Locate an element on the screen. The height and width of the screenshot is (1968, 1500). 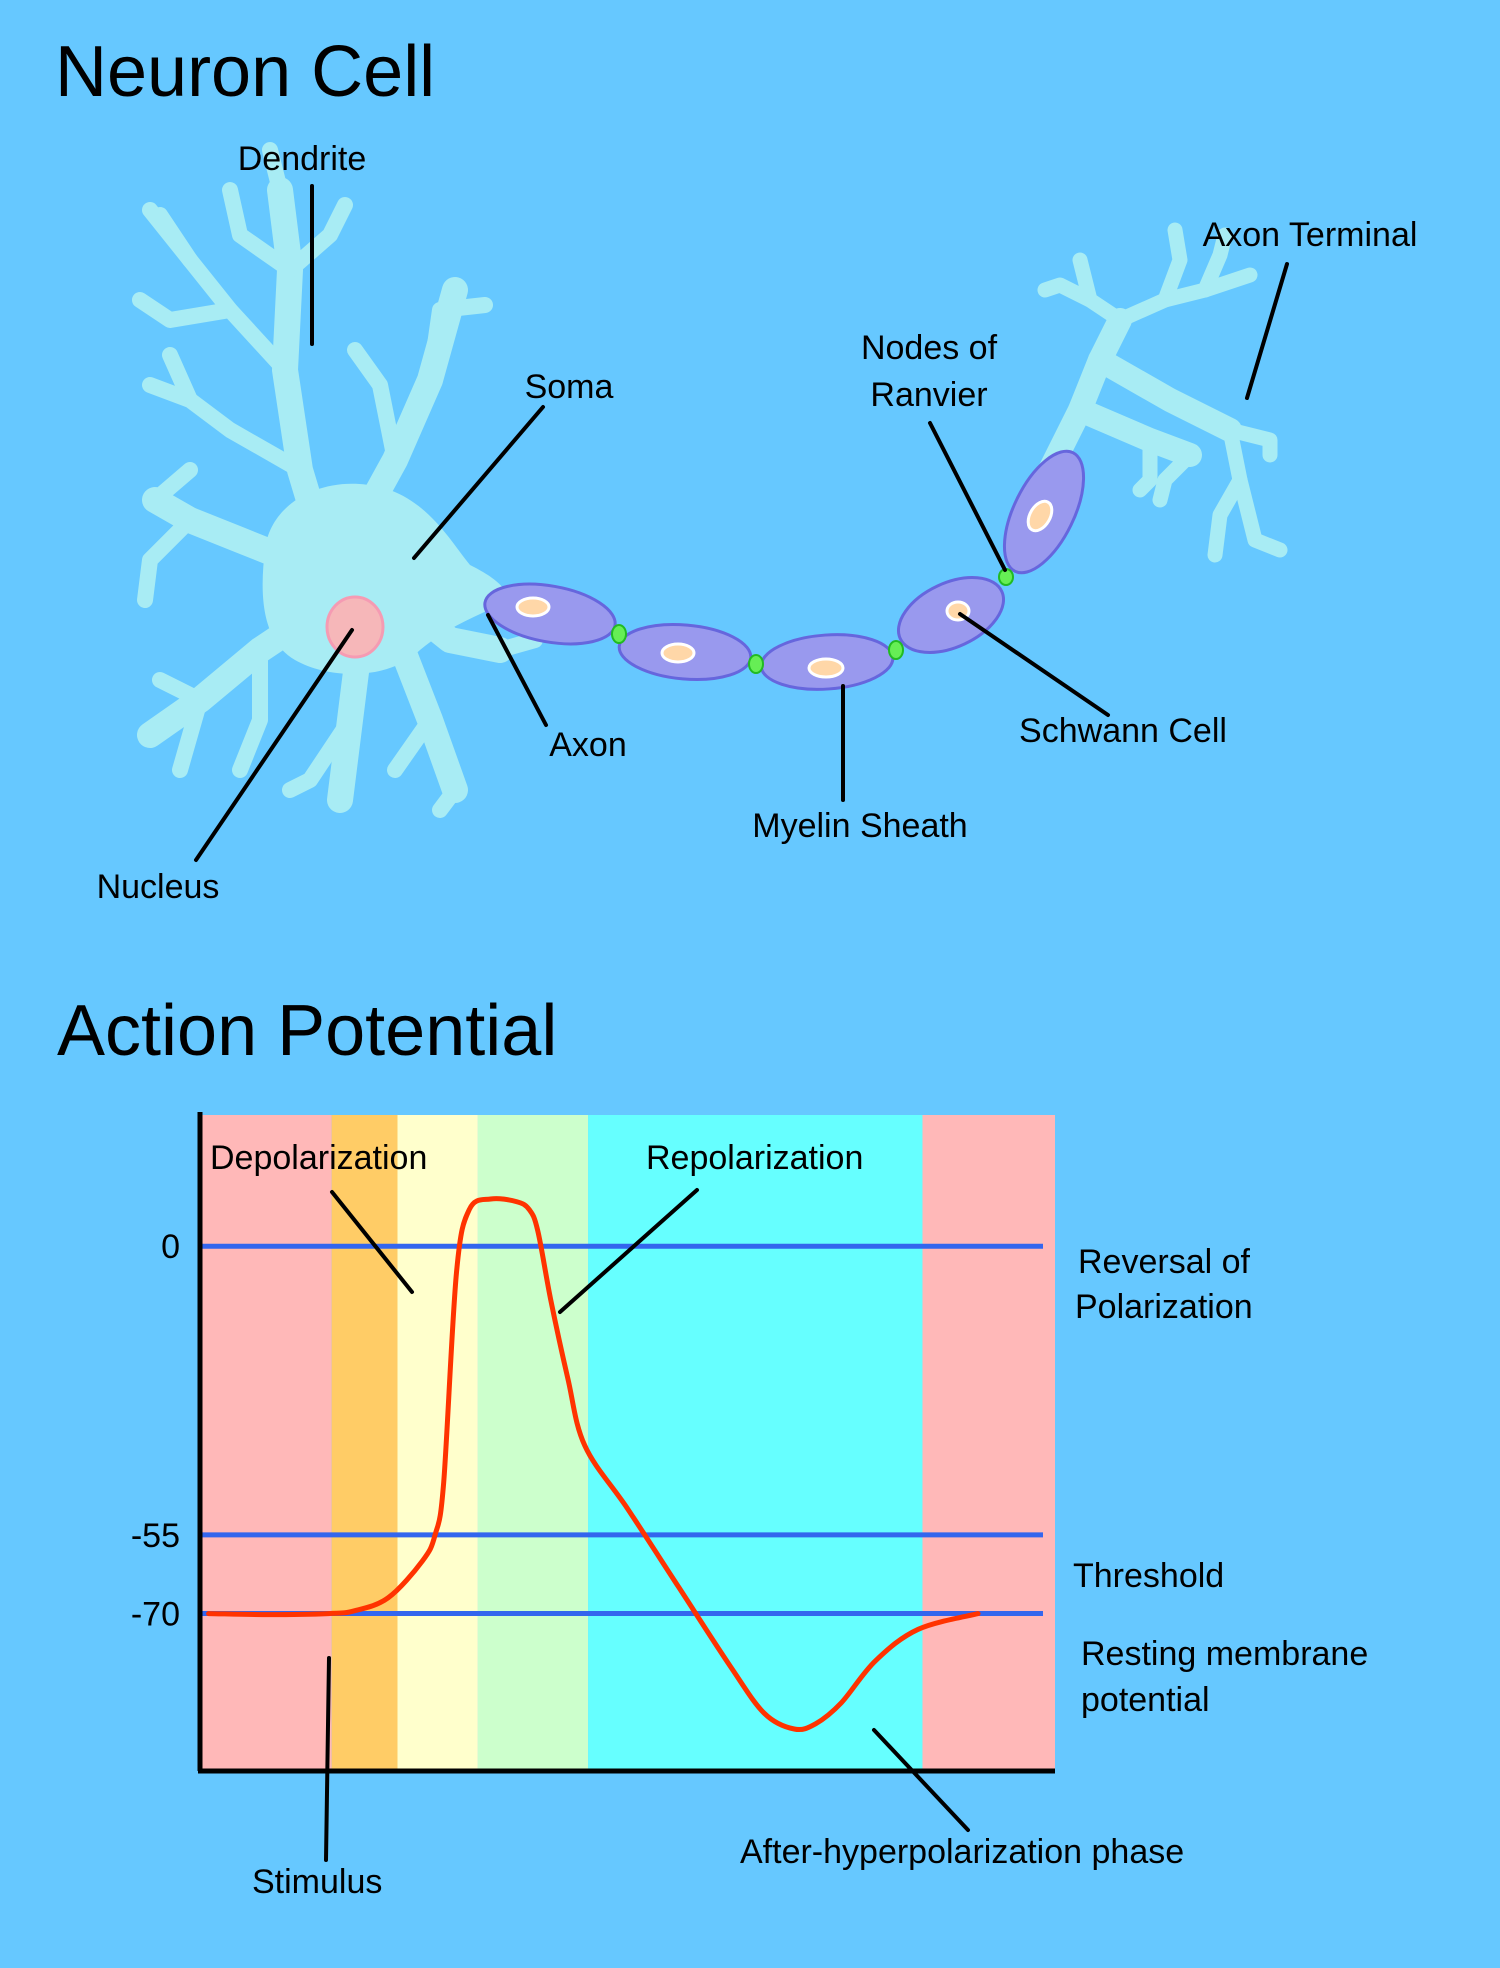
series-layer is located at coordinates (593, 1464).